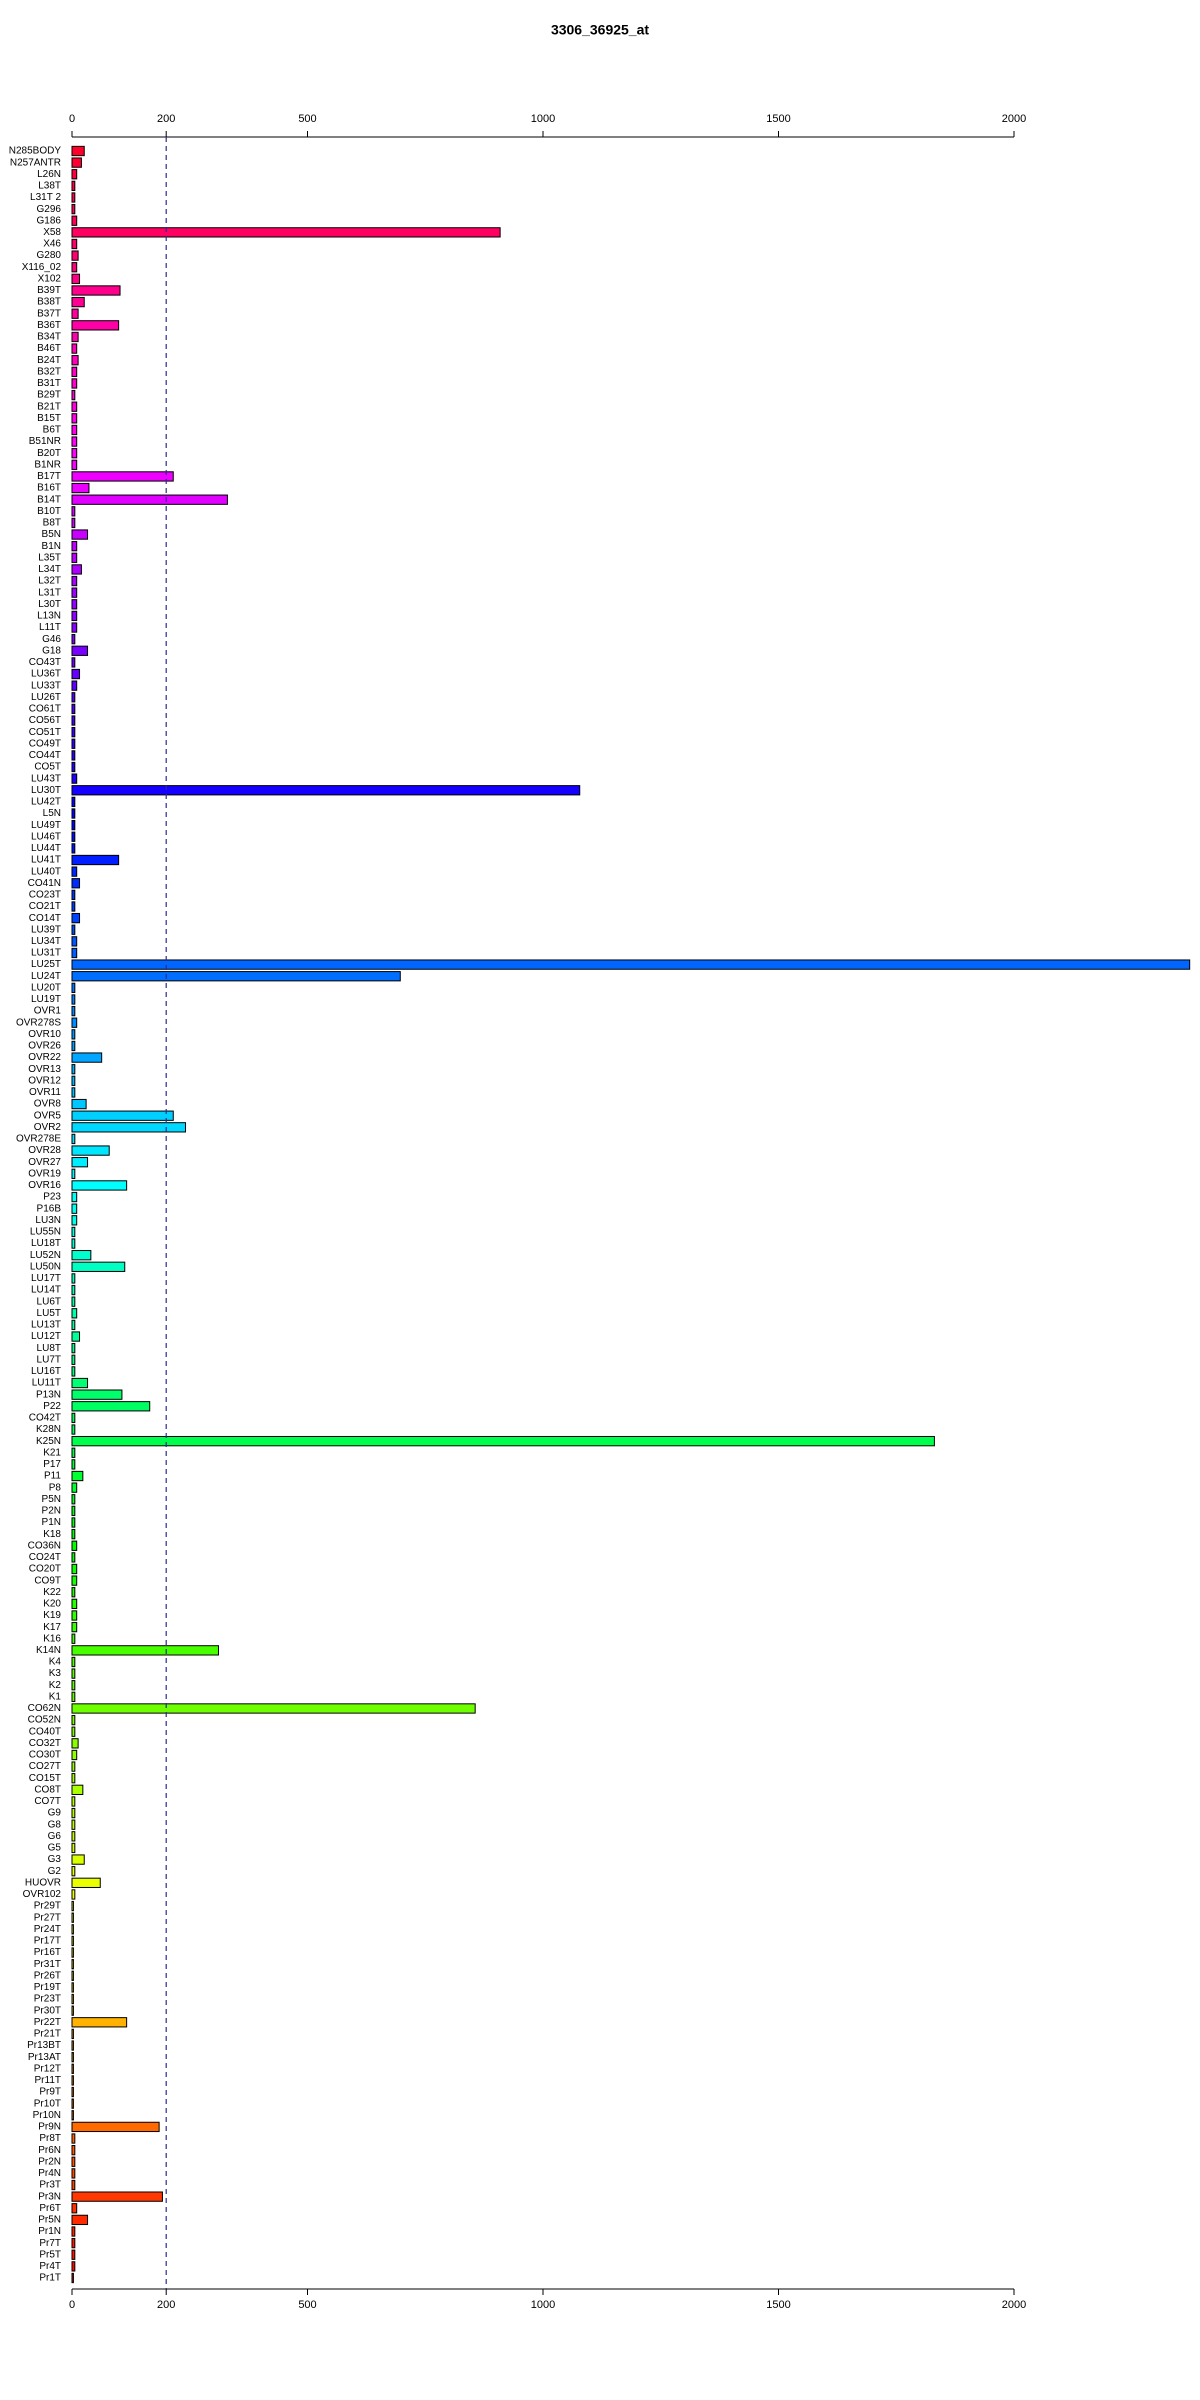 Image resolution: width=1200 pixels, height=2400 pixels. I want to click on y-tick-label: P1N, so click(51, 1522).